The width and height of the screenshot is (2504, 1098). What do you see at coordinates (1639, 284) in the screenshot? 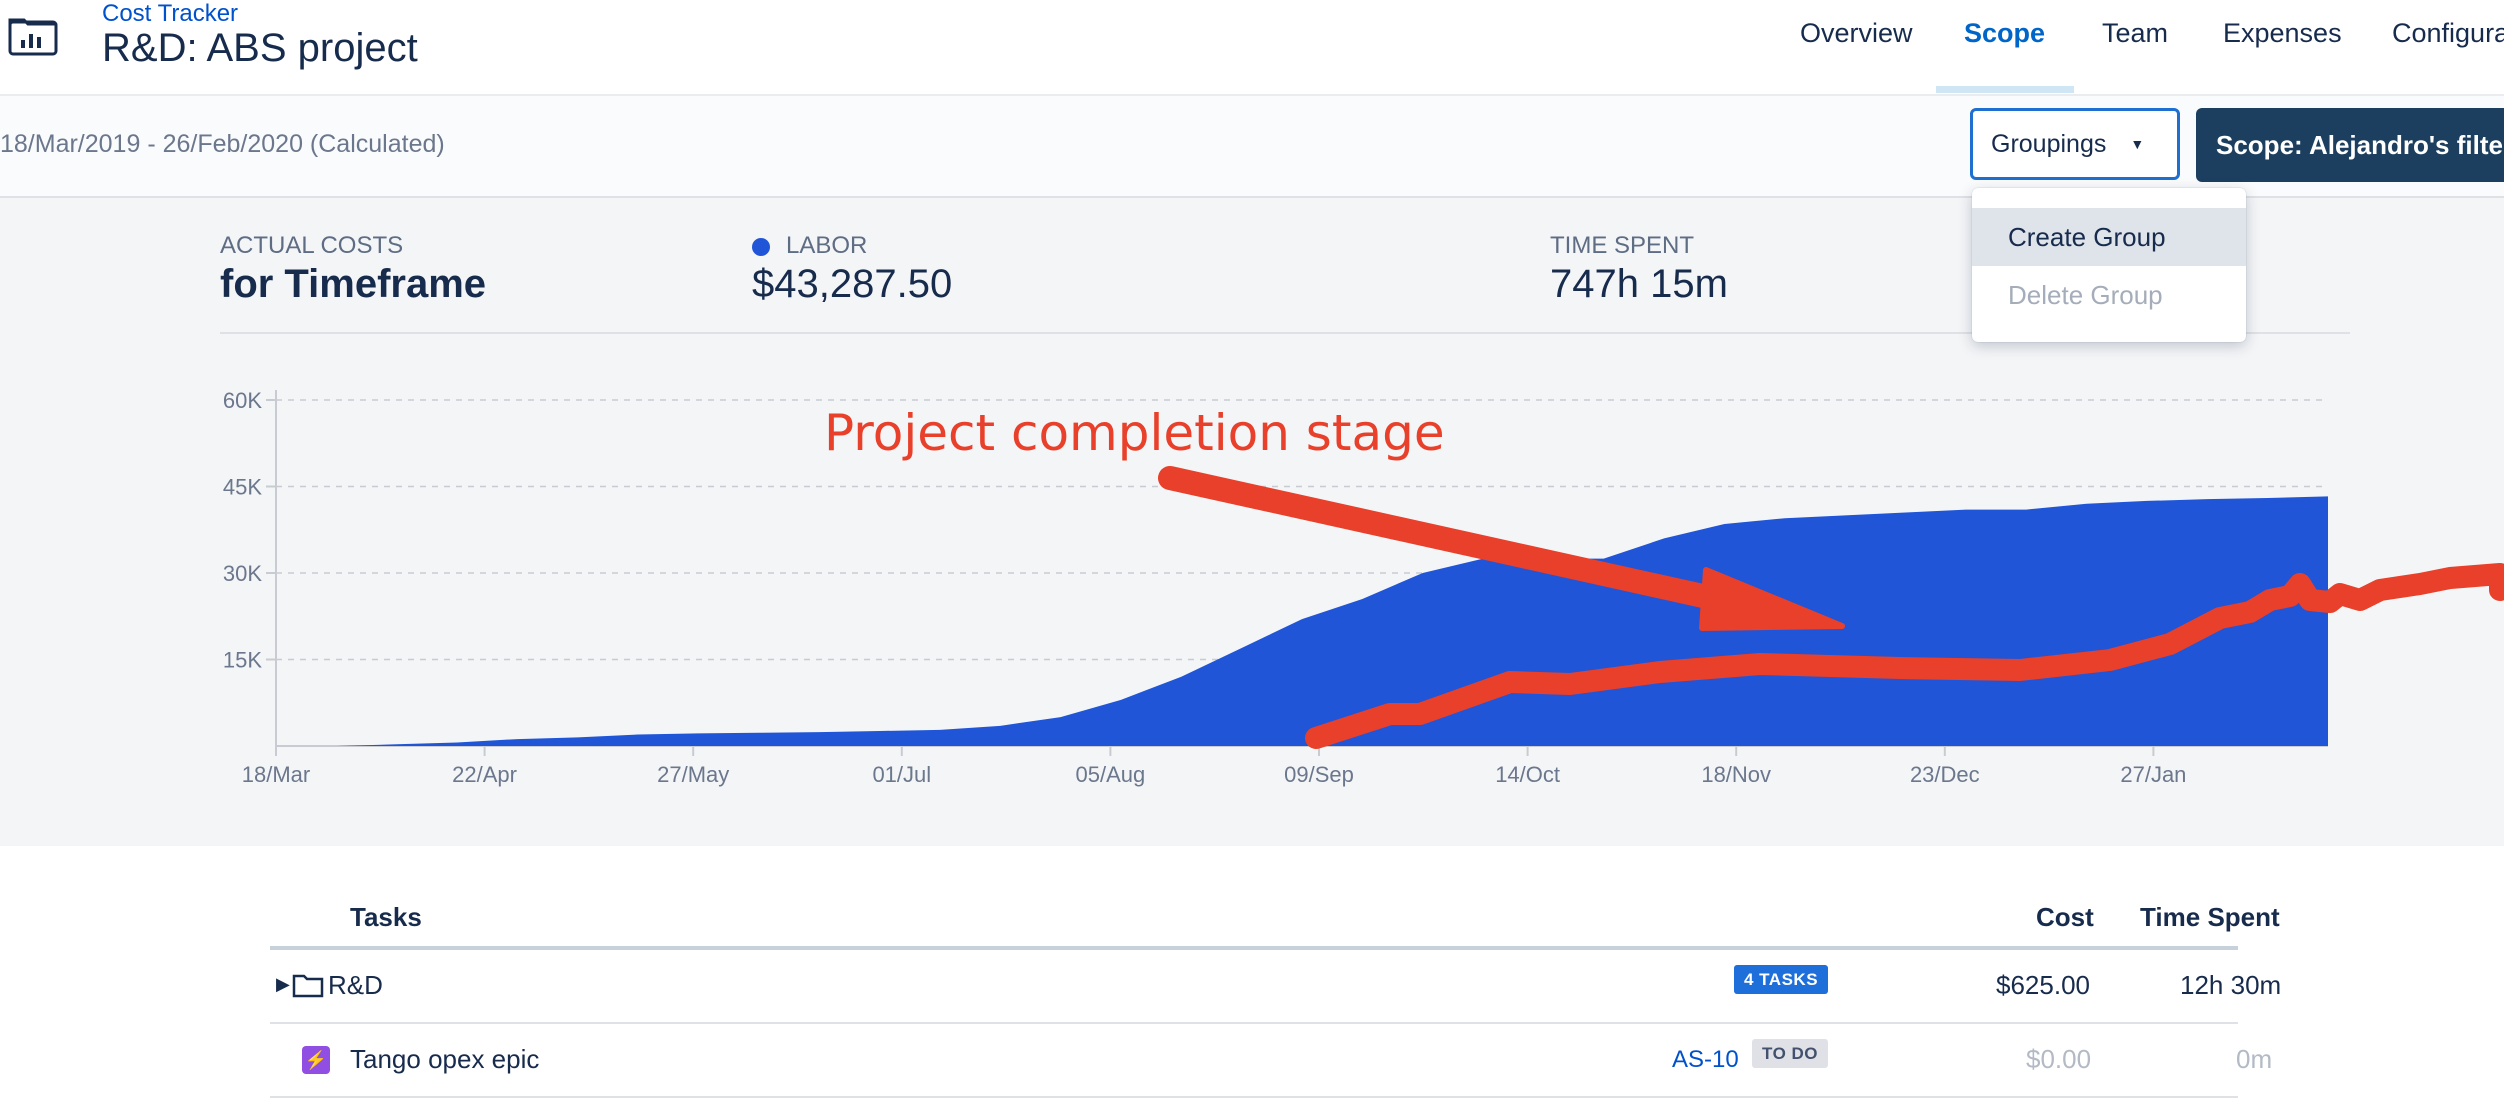
I see `time-spent-value: 747h 15m` at bounding box center [1639, 284].